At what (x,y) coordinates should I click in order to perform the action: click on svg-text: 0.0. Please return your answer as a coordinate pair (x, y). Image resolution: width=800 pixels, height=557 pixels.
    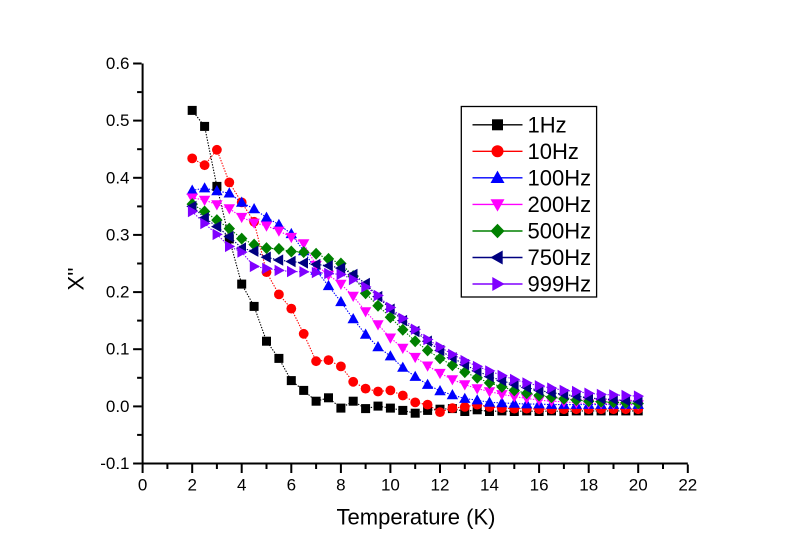
    Looking at the image, I should click on (118, 406).